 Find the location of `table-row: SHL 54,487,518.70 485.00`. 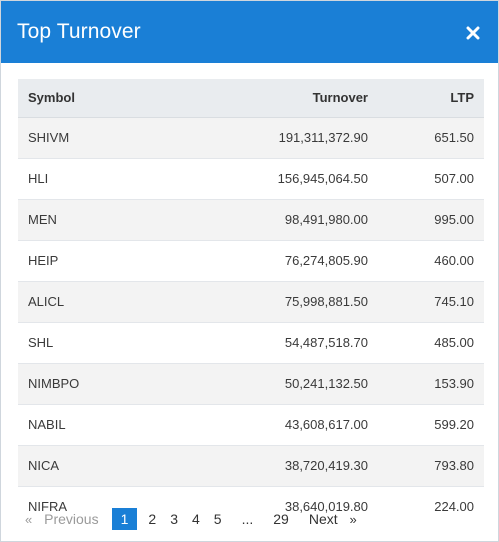

table-row: SHL 54,487,518.70 485.00 is located at coordinates (251, 342).